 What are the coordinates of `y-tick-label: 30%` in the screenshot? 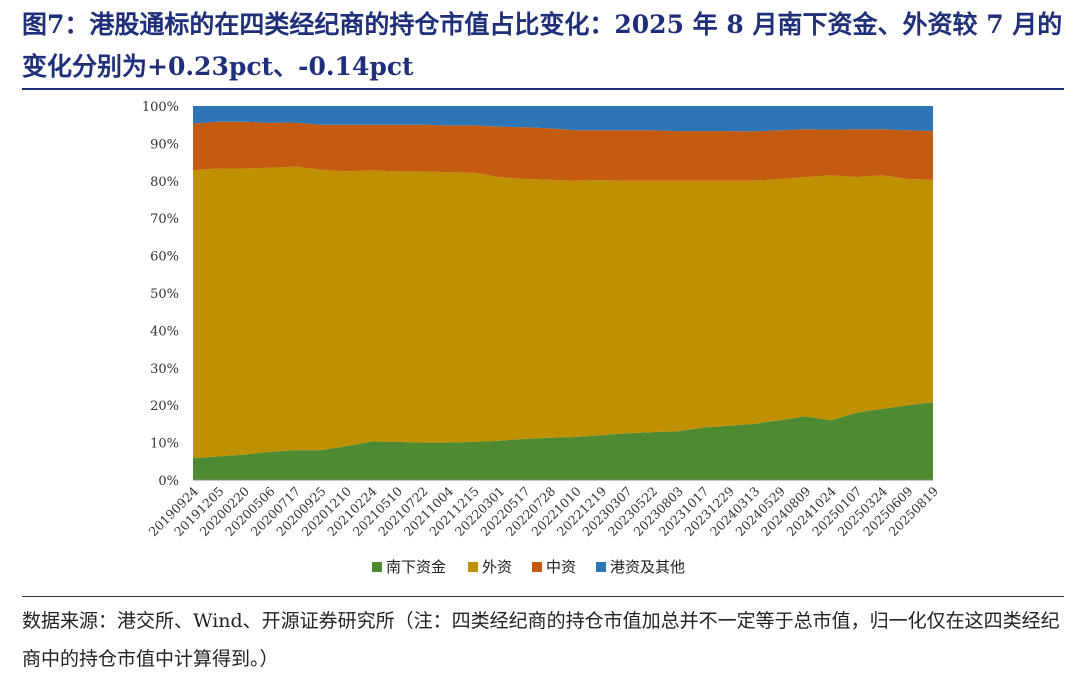 It's located at (164, 369).